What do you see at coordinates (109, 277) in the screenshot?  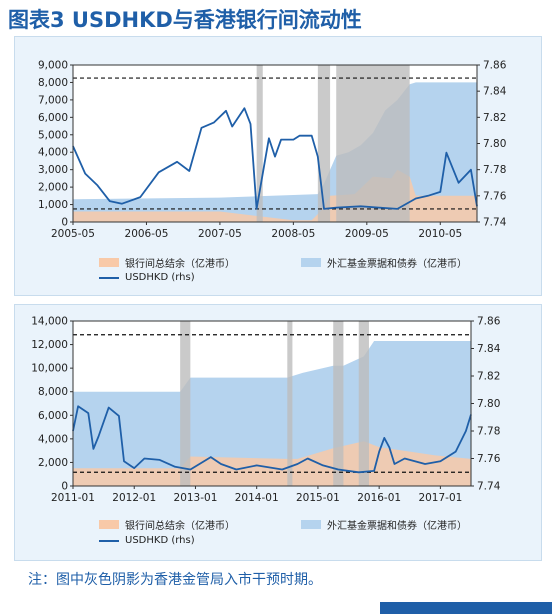 I see `legend-swatch-usdhkd` at bounding box center [109, 277].